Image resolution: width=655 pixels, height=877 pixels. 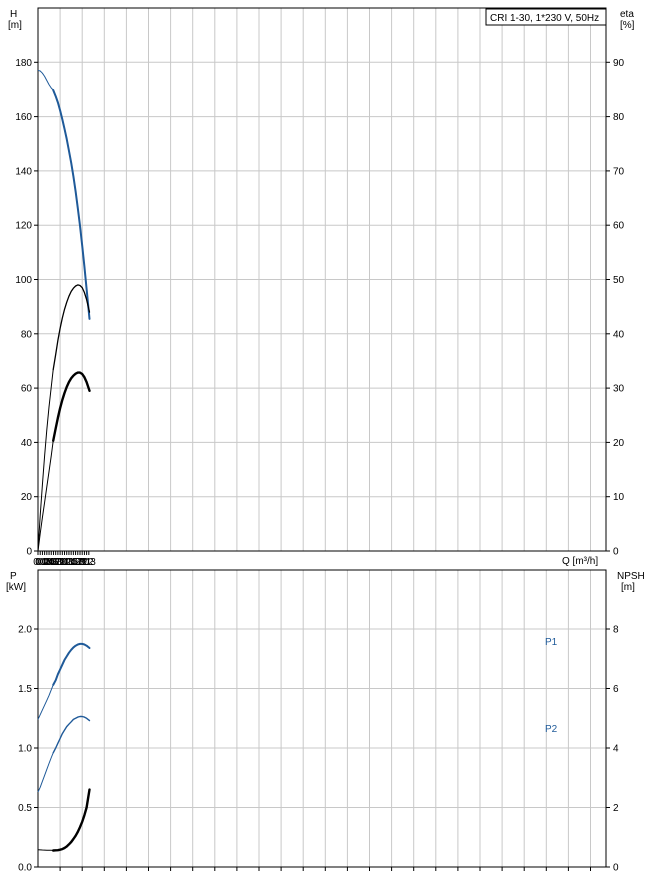 I want to click on y-right-tick-label: 30, so click(x=619, y=389).